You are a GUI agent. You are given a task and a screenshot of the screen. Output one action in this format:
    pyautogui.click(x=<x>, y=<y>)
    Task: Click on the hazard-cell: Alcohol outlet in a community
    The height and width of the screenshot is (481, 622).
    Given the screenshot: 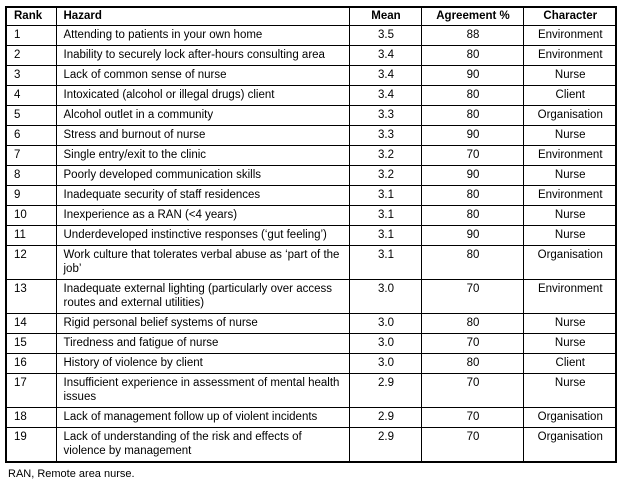 What is the action you would take?
    pyautogui.click(x=202, y=115)
    